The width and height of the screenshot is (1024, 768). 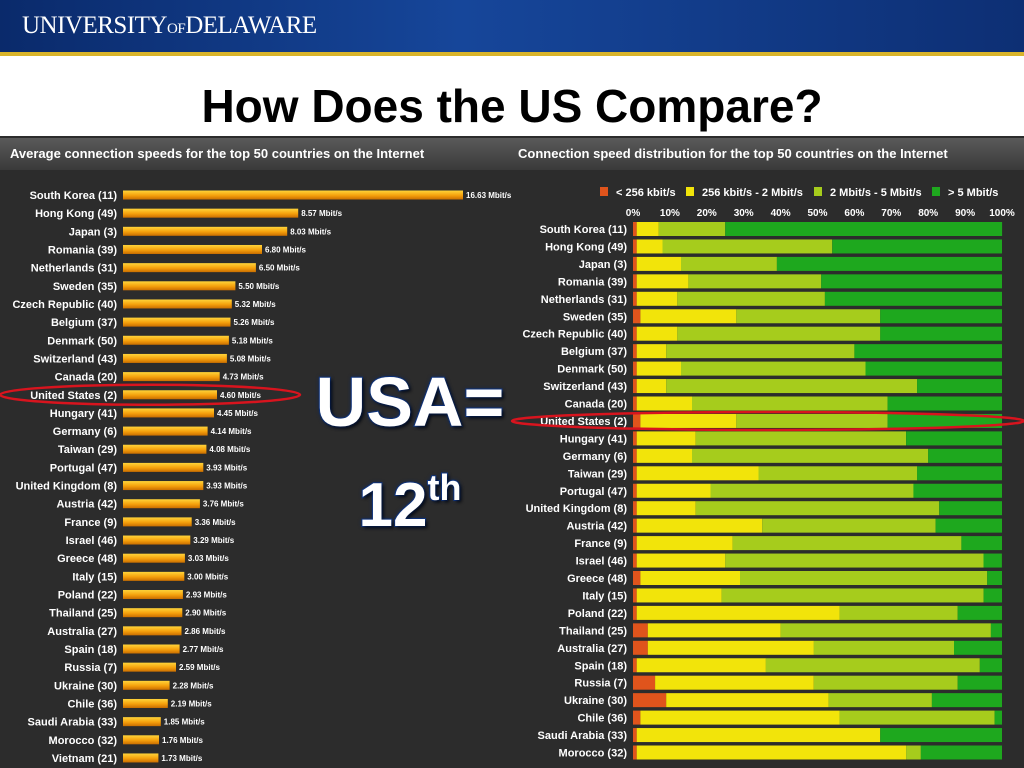 What do you see at coordinates (240, 395) in the screenshot?
I see `speed-value-label: 4.60 Mbit/s` at bounding box center [240, 395].